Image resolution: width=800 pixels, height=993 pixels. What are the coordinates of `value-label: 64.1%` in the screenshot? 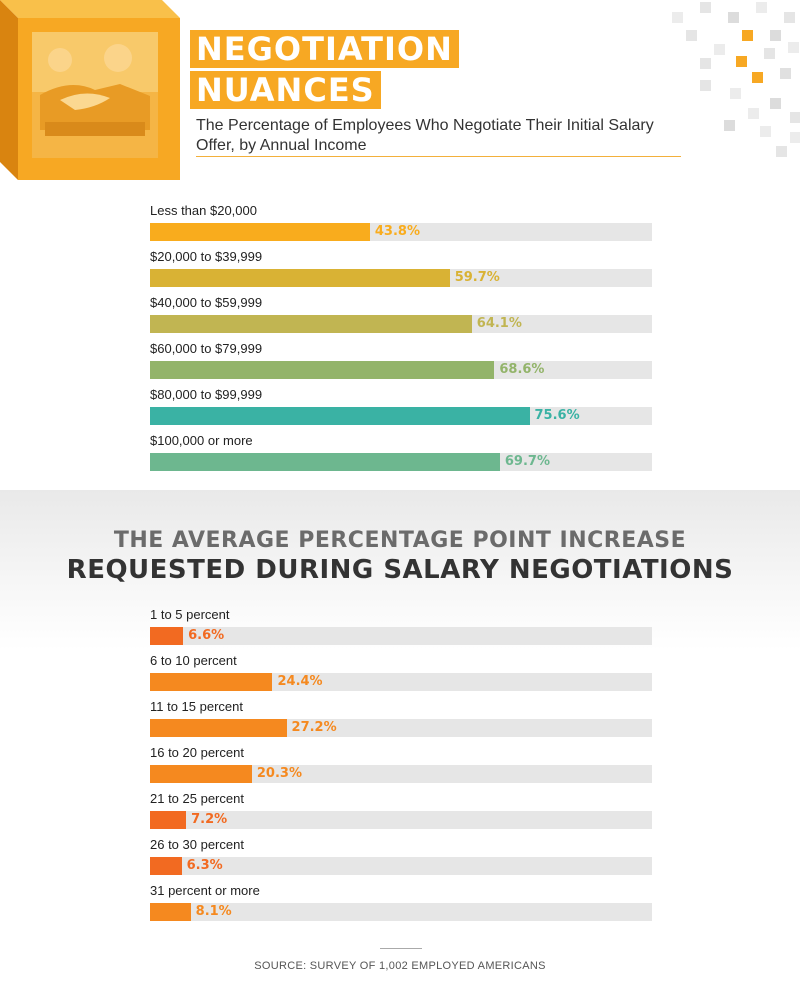 It's located at (499, 323).